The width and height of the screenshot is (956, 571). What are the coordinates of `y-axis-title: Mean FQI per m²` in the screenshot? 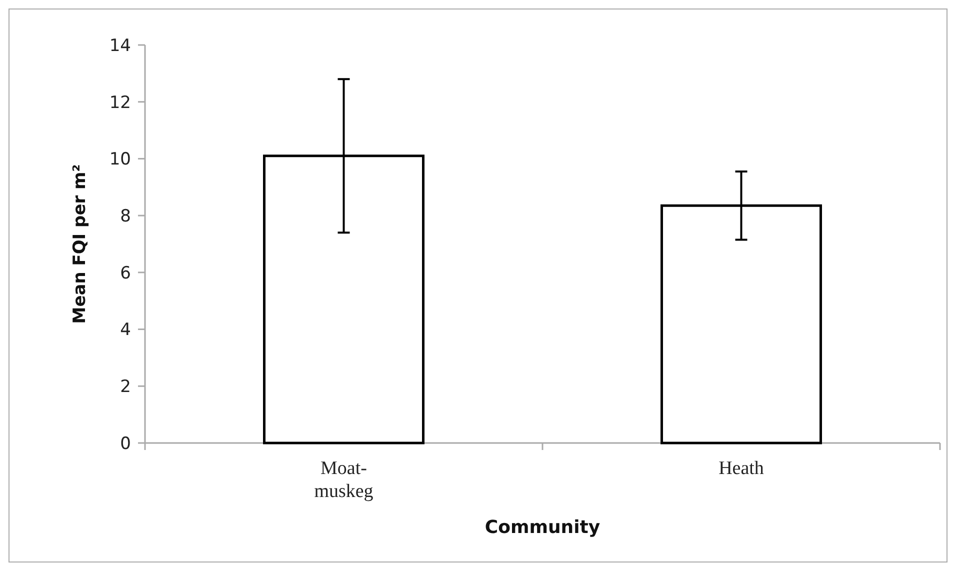 It's located at (80, 244).